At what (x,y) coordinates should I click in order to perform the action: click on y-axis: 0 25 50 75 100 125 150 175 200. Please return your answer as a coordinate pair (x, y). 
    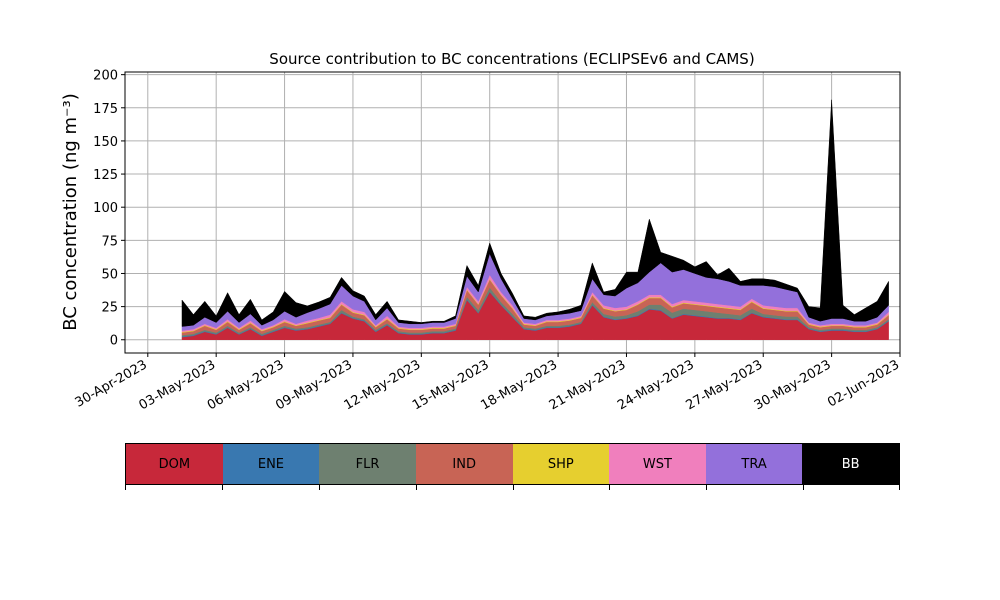
    Looking at the image, I should click on (109, 209).